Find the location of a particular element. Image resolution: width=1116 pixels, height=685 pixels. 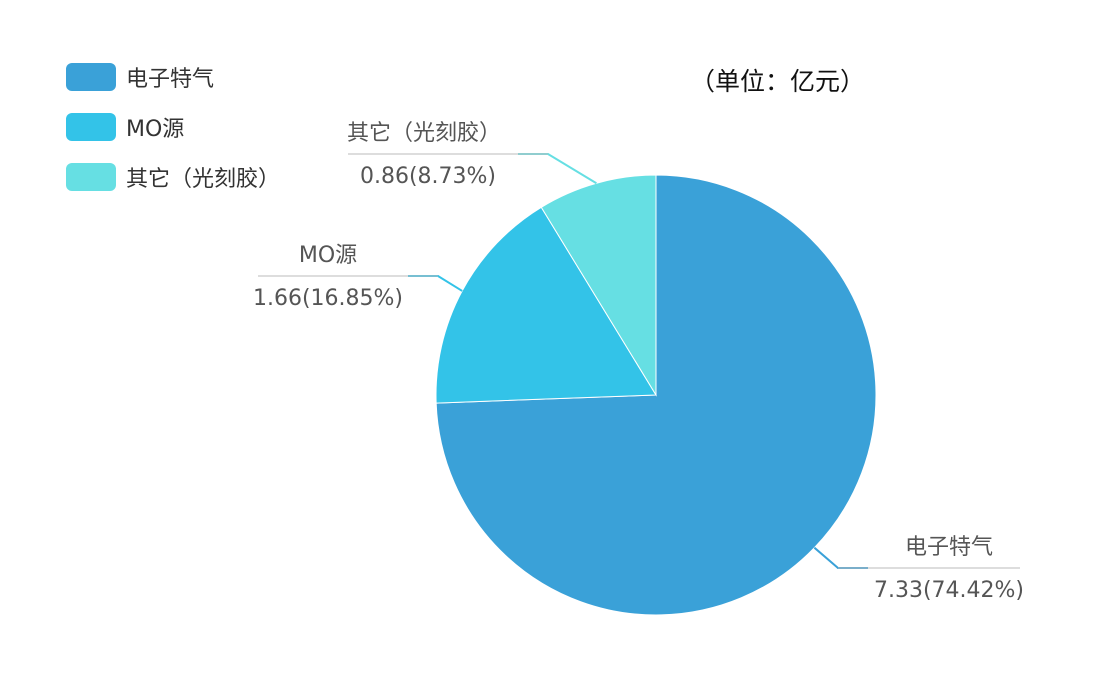

legend-label: MO源 is located at coordinates (155, 129).